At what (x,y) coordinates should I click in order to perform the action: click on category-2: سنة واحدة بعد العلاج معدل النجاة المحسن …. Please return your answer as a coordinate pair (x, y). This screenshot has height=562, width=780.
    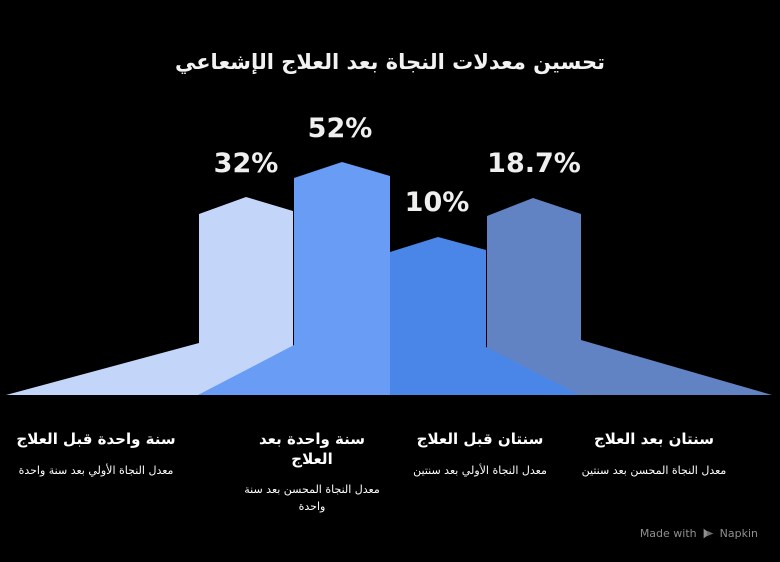
    Looking at the image, I should click on (312, 472).